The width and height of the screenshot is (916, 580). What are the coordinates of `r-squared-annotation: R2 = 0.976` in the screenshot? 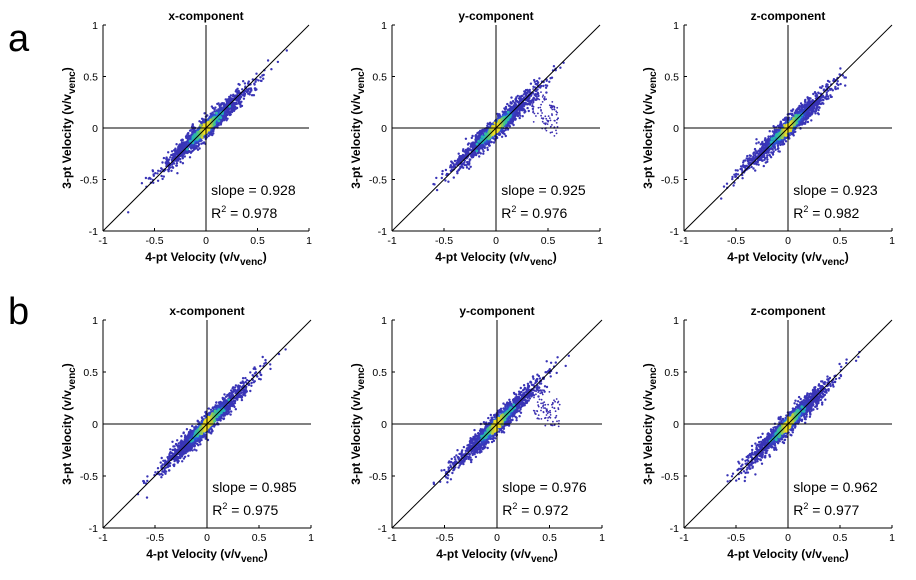 It's located at (534, 212).